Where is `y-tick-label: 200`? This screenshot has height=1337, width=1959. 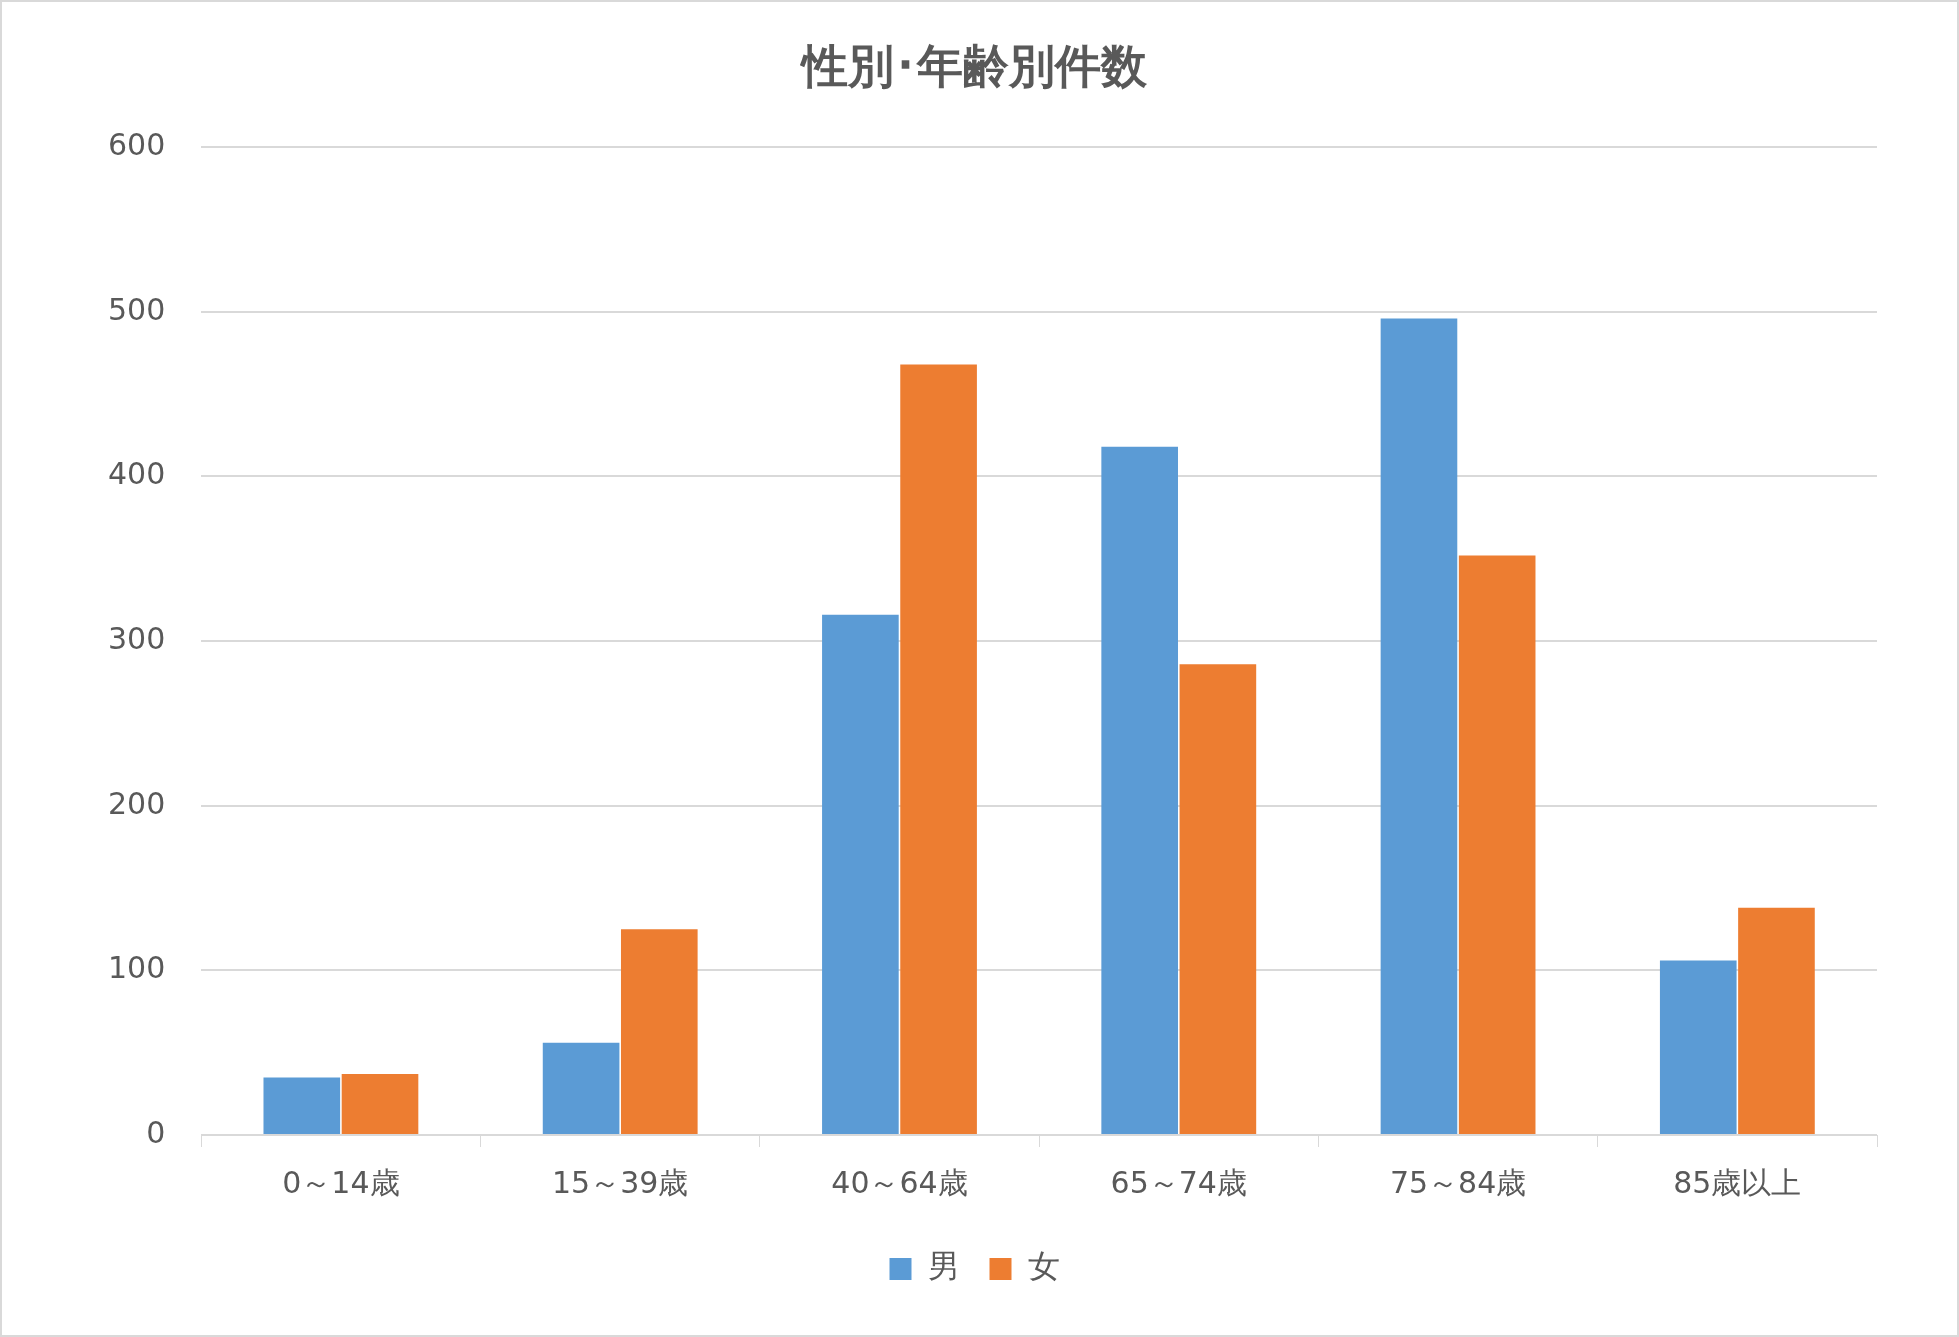
y-tick-label: 200 is located at coordinates (137, 803).